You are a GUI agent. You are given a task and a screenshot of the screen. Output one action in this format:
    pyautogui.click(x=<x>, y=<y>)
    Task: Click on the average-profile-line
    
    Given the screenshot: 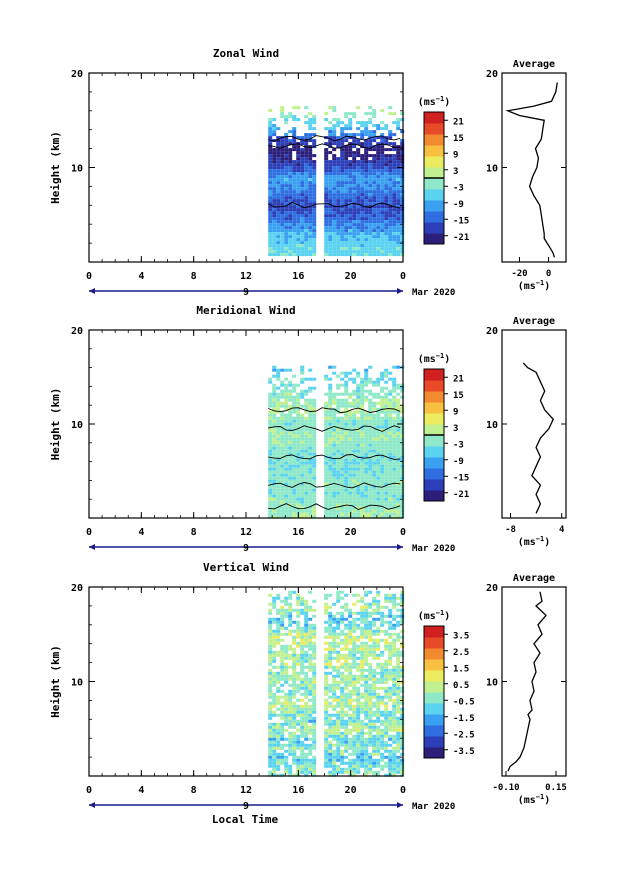 What is the action you would take?
    pyautogui.click(x=538, y=438)
    